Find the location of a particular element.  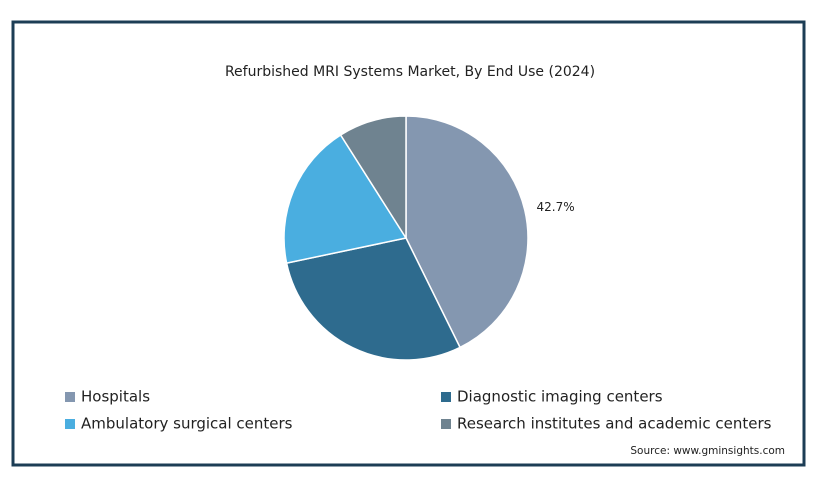

legend-label: Ambulatory surgical centers is located at coordinates (187, 424).